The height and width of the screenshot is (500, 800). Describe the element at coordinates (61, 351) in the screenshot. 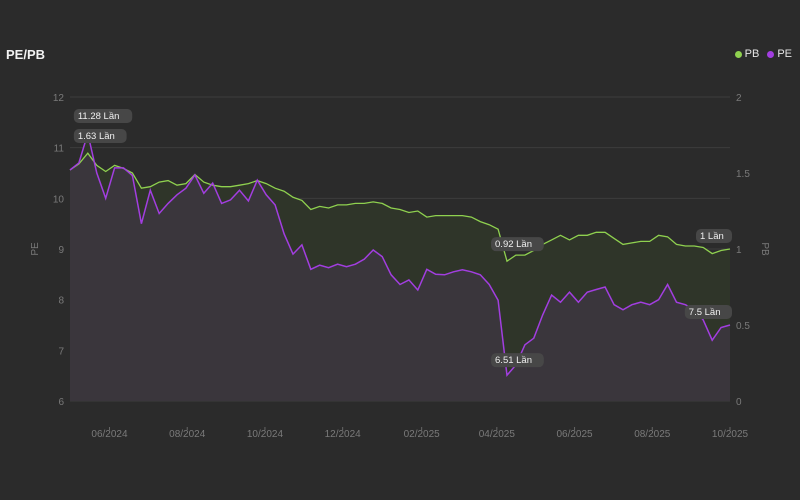

I see `y-tick-left: 7` at that location.